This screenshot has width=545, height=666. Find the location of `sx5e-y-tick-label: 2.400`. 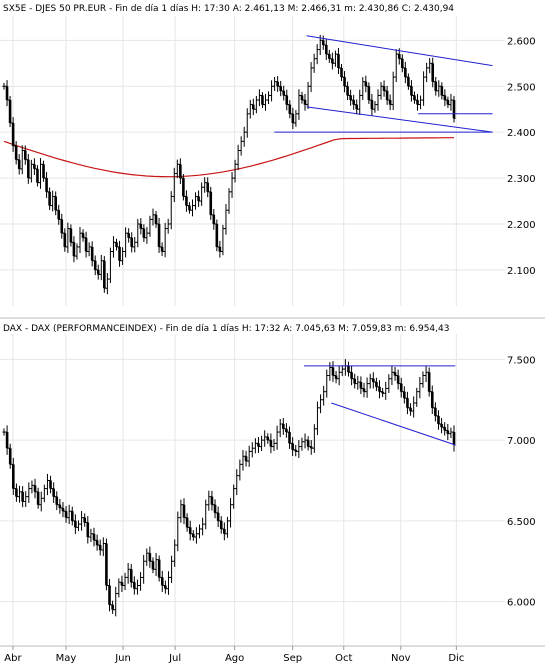

sx5e-y-tick-label: 2.400 is located at coordinates (521, 133).